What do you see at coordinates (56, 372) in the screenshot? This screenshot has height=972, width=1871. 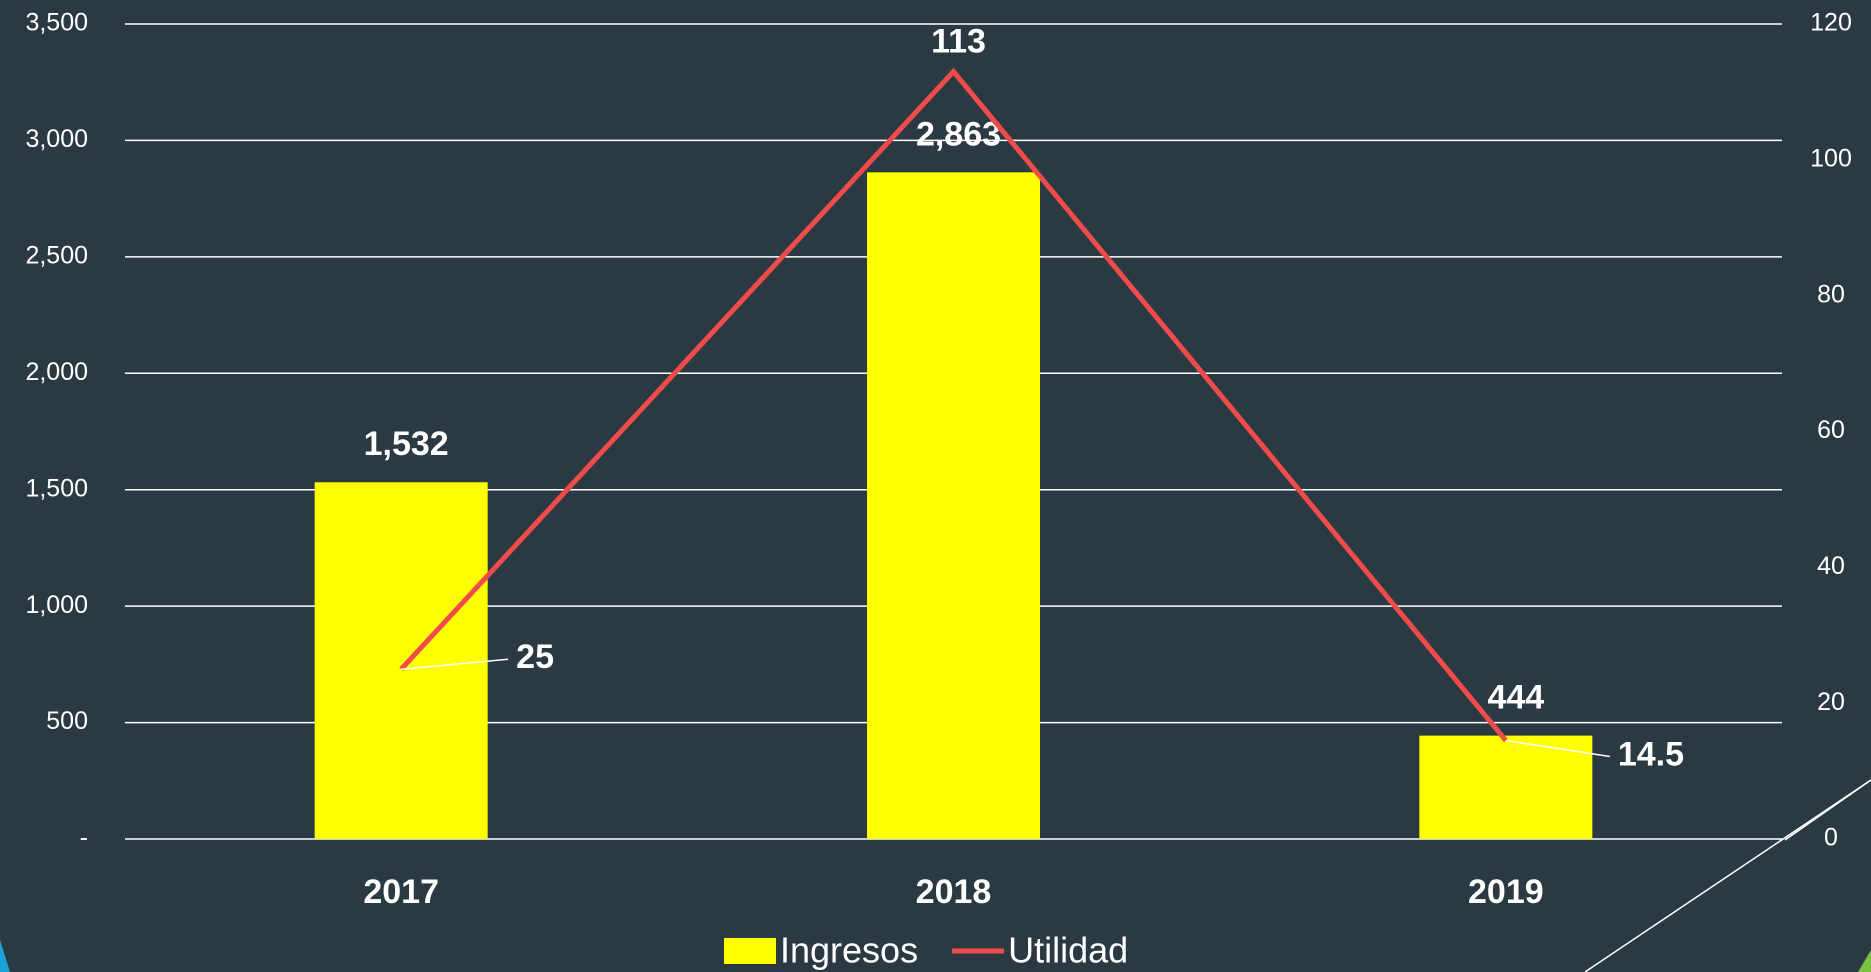 I see `y-tick-label: 2,000` at bounding box center [56, 372].